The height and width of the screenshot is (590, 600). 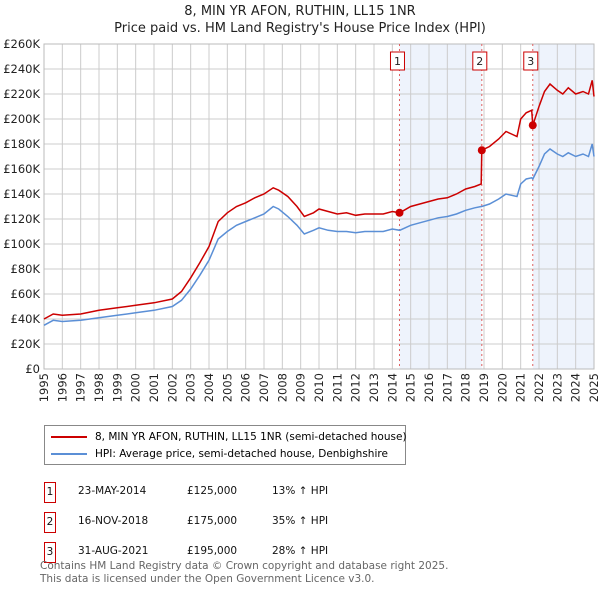 I want to click on sale-hpi-diff: 13% ↑ HPI, so click(x=300, y=491).